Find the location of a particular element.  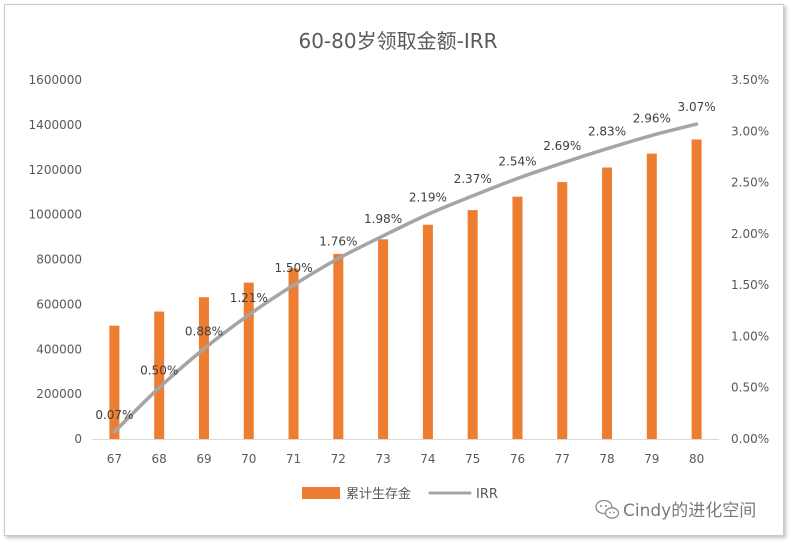

right-tick-label: 2.50% is located at coordinates (750, 183).